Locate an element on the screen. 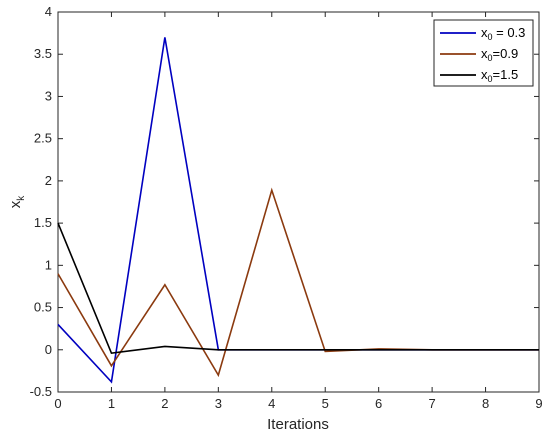 The image size is (550, 437). x-tick-label: 3 is located at coordinates (218, 403).